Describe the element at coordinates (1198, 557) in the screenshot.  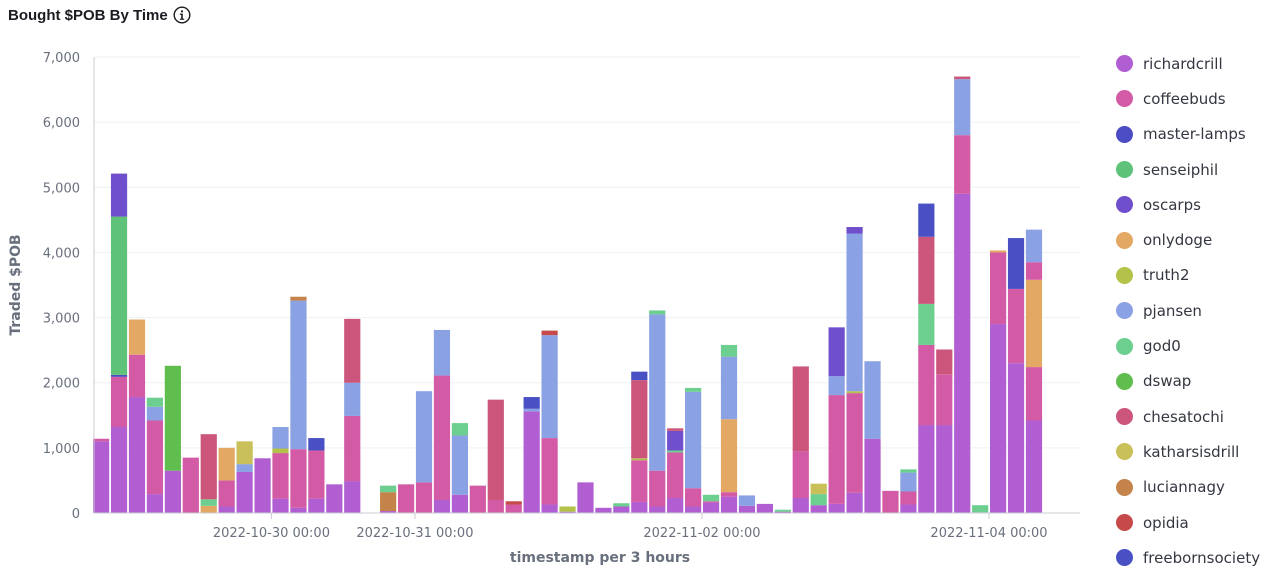
I see `legend-item-freebornsociety: freebornsociety` at that location.